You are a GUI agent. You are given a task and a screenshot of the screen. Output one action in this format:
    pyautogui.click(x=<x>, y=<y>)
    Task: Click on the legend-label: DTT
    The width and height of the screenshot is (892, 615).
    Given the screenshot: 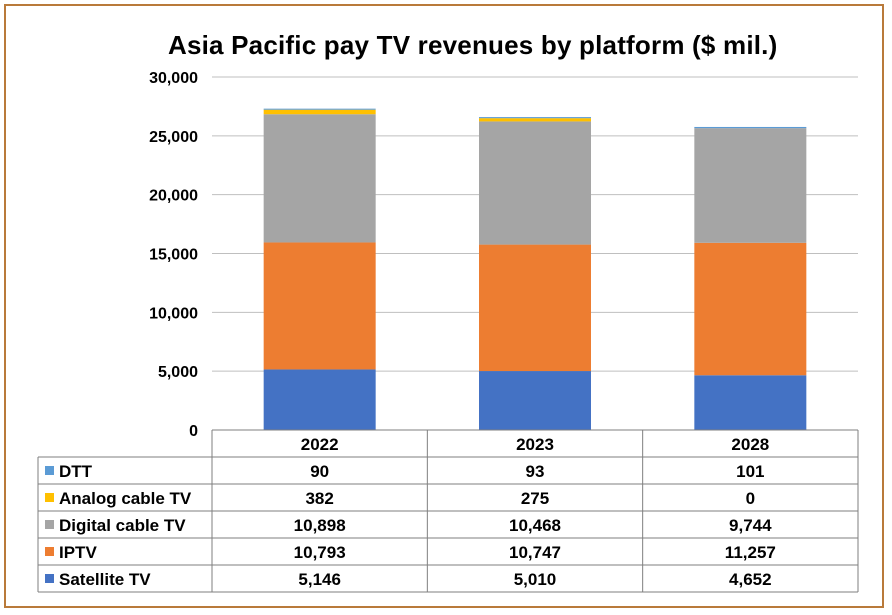 What is the action you would take?
    pyautogui.click(x=76, y=471)
    